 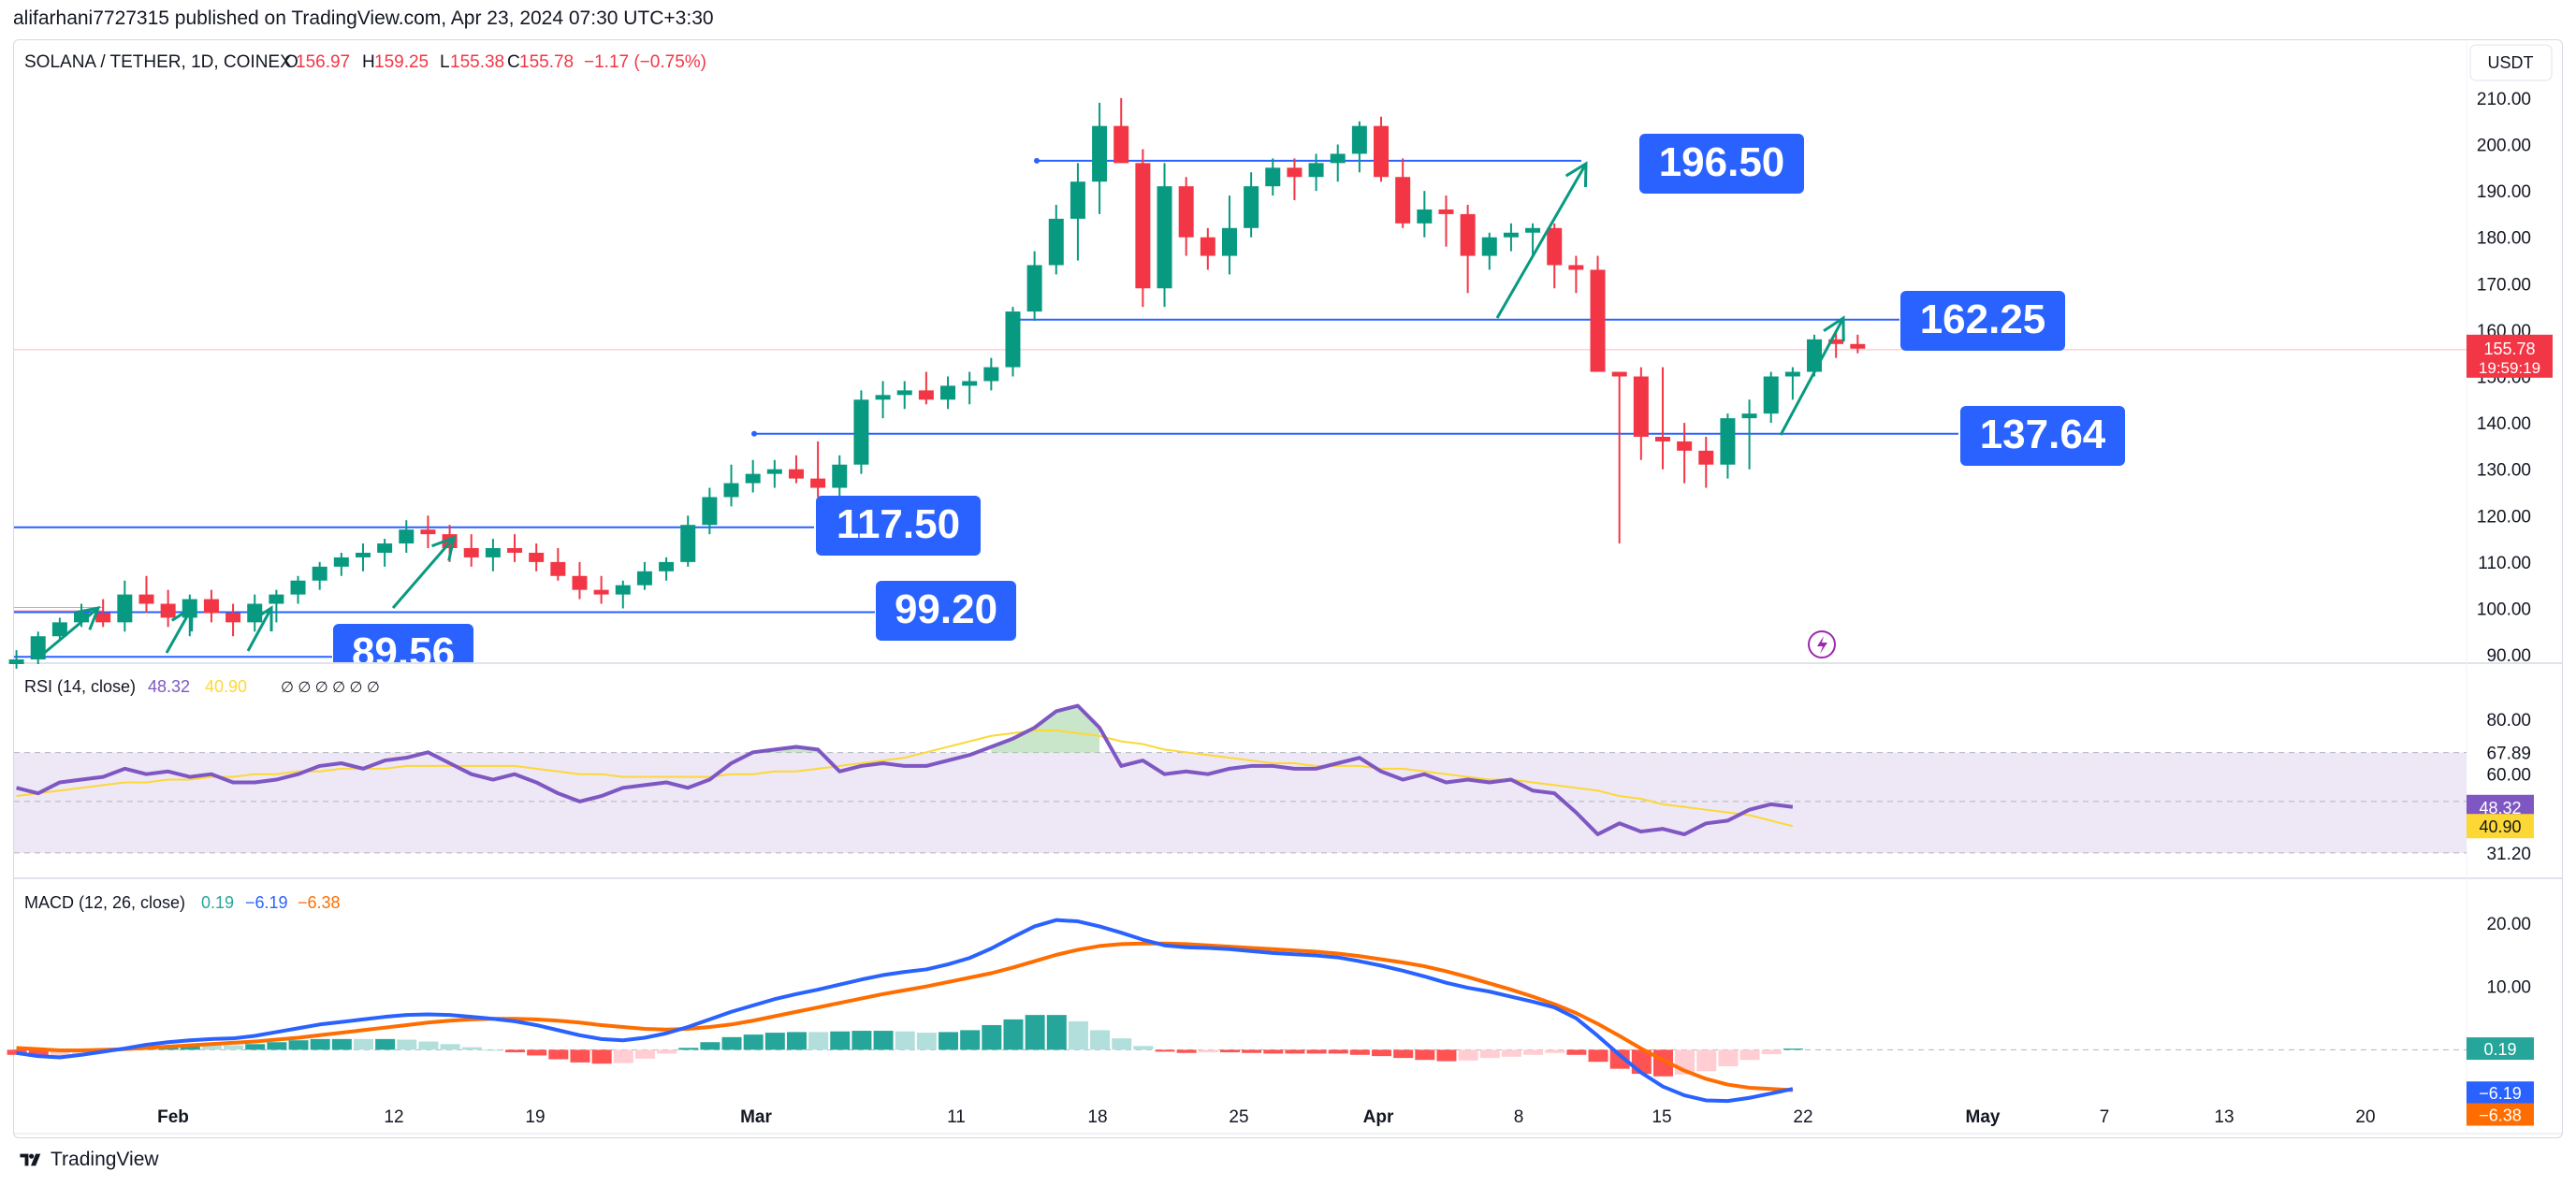 I want to click on level-badge: 137.64, so click(x=2042, y=436).